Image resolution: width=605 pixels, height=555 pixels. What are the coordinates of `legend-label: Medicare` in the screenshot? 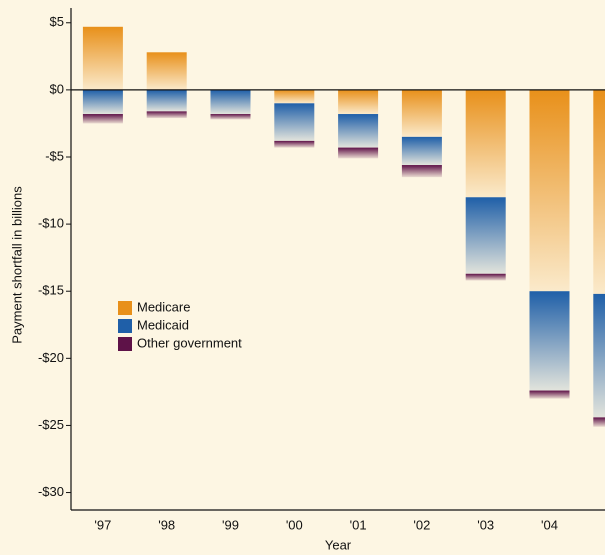 It's located at (163, 306).